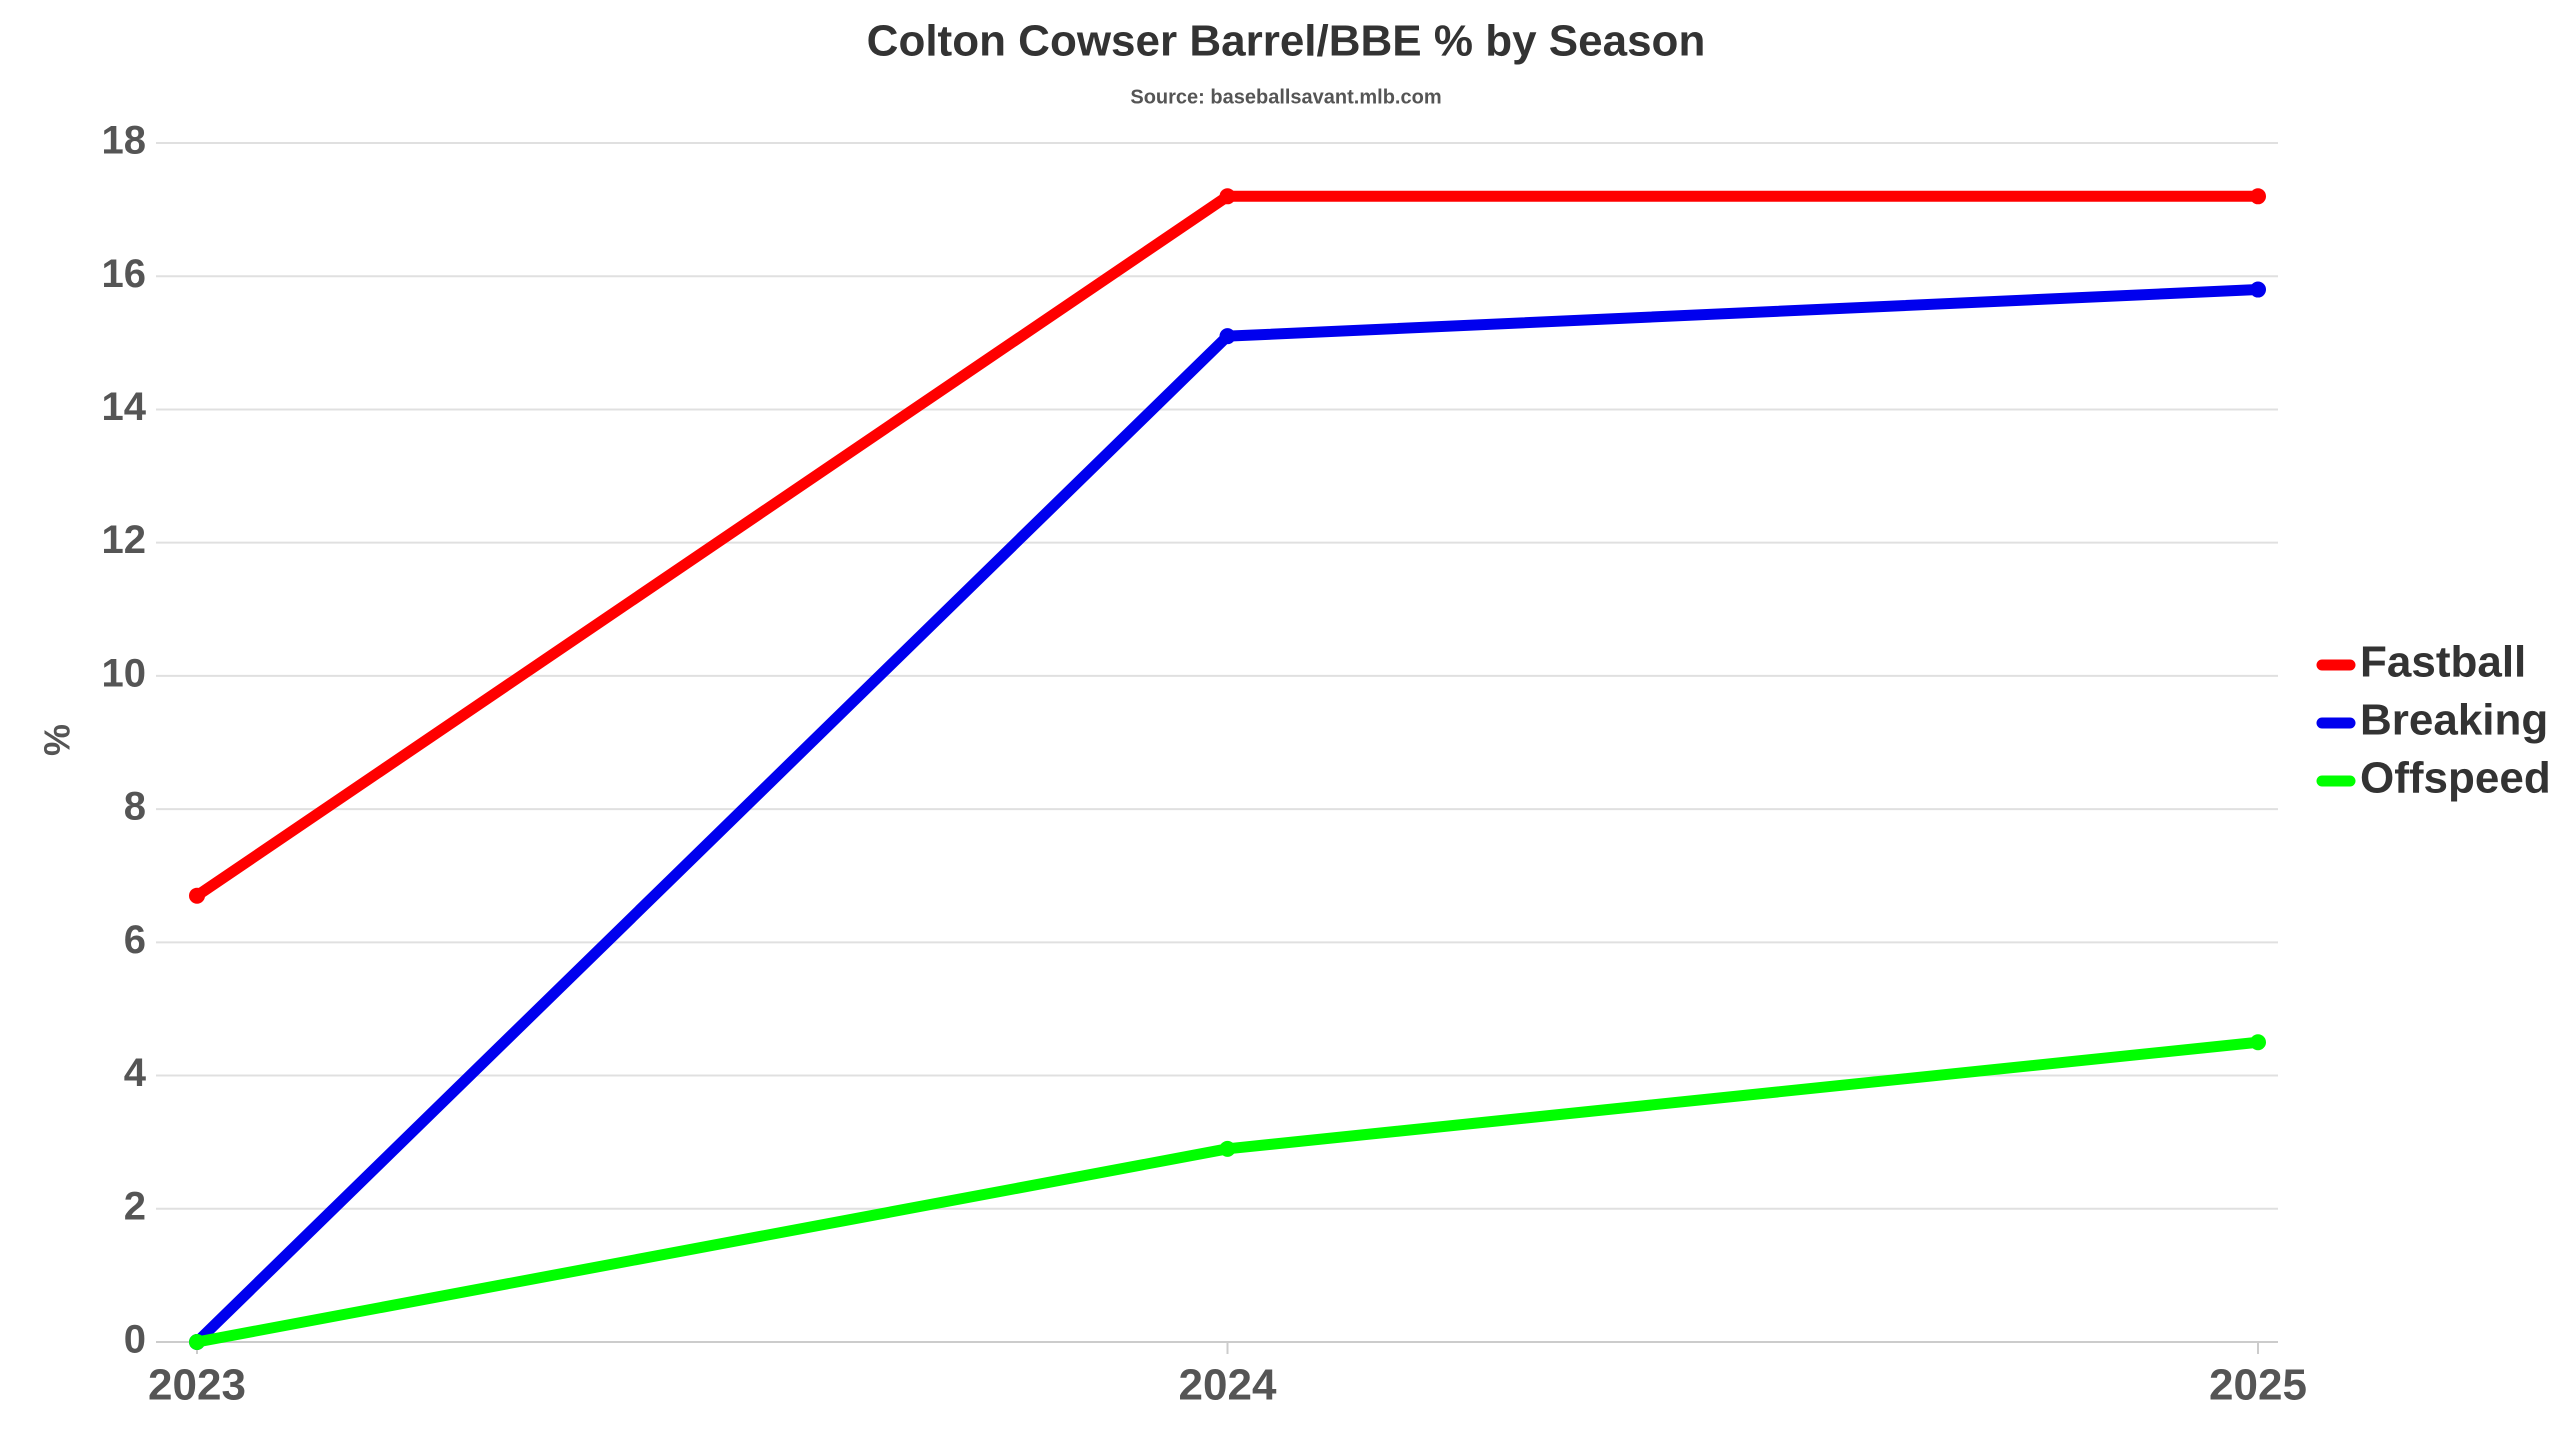 This screenshot has height=1440, width=2560. I want to click on y-tick-label: 6, so click(135, 940).